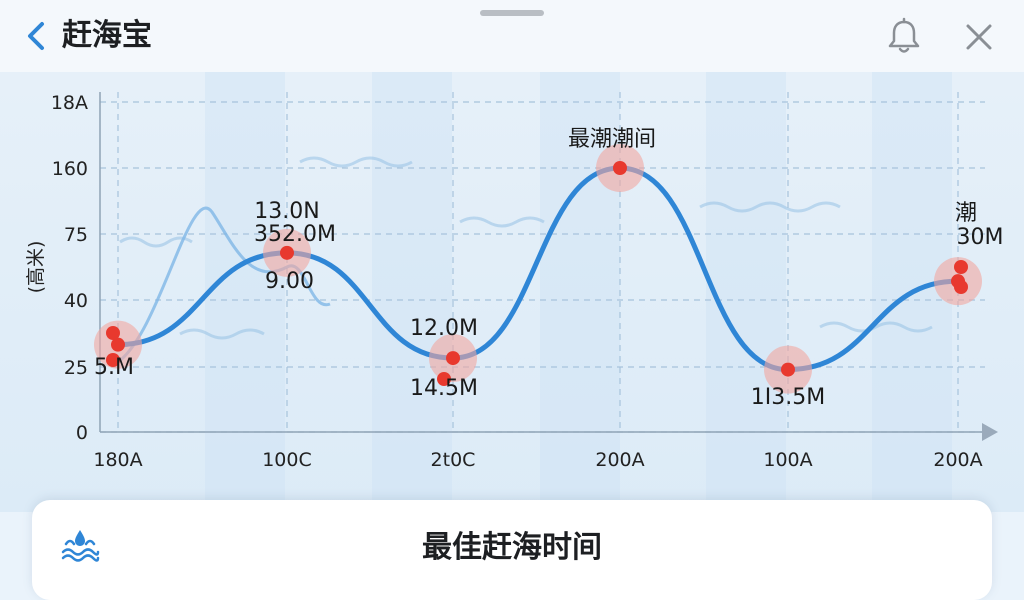 This screenshot has width=1024, height=600. Describe the element at coordinates (444, 388) in the screenshot. I see `data-label: 14.5M` at that location.